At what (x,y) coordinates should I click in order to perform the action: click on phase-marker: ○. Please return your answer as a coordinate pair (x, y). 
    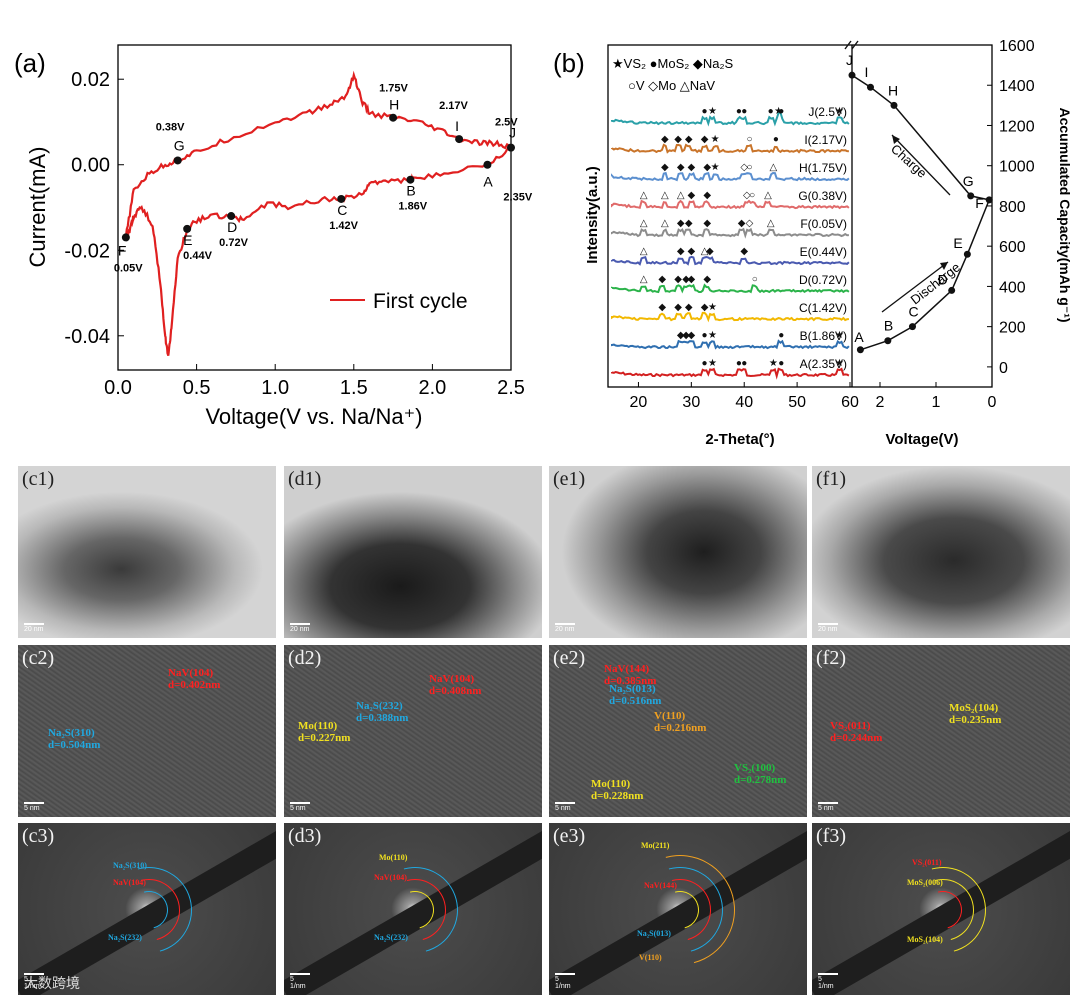
    Looking at the image, I should click on (755, 279).